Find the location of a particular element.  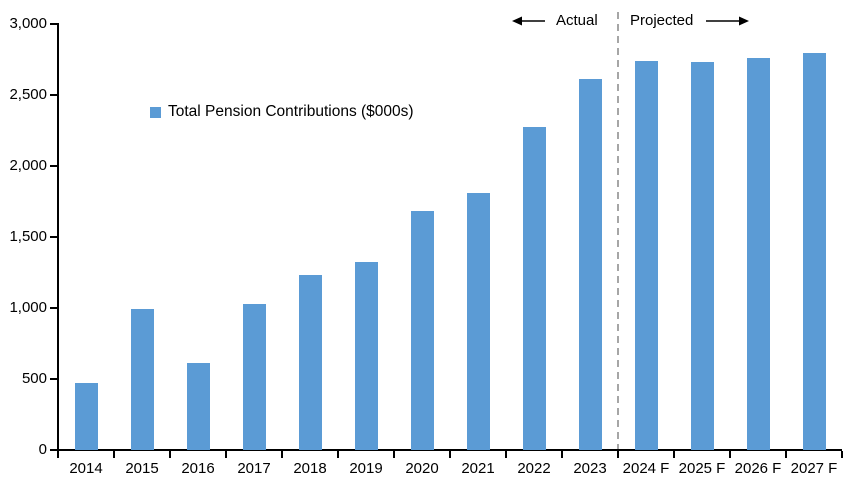

y-axis-label: 0 is located at coordinates (42, 449).